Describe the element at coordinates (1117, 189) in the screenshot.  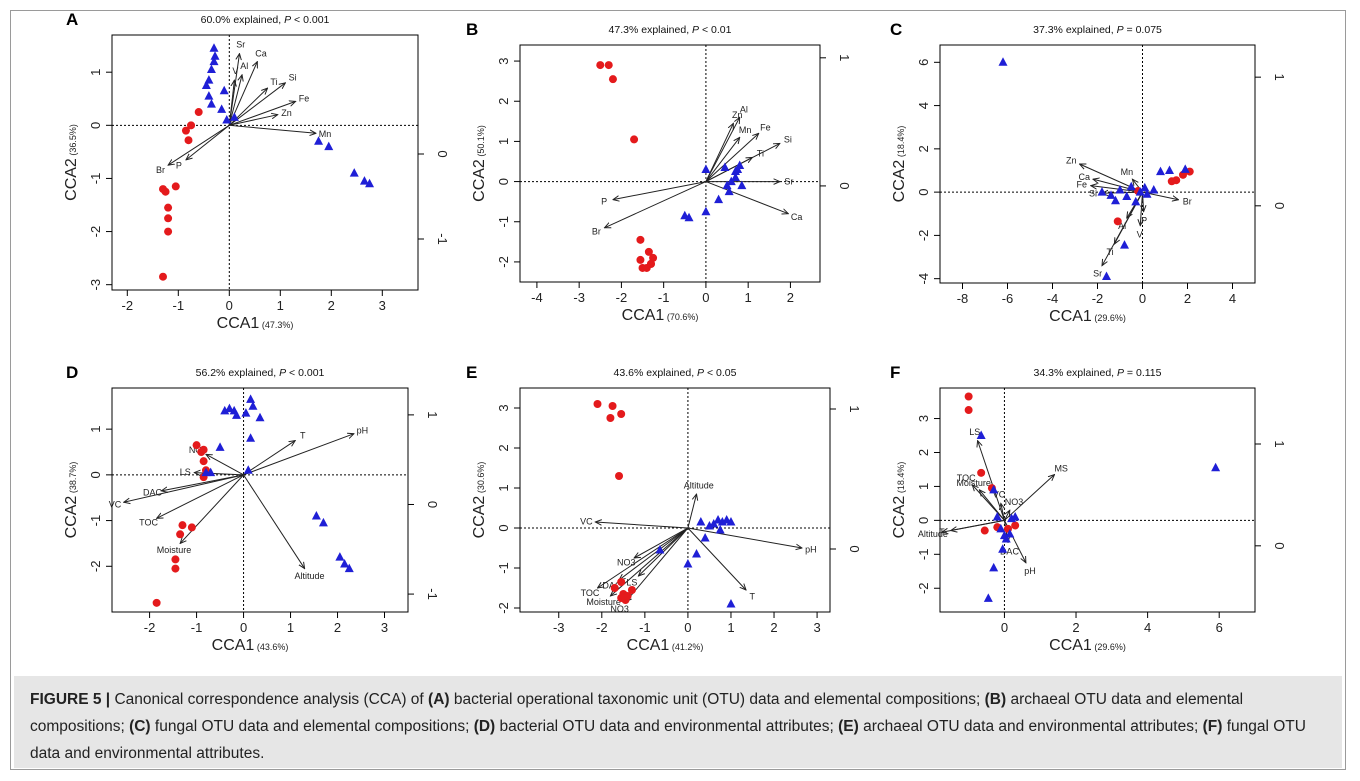
I see `arrow-fe` at that location.